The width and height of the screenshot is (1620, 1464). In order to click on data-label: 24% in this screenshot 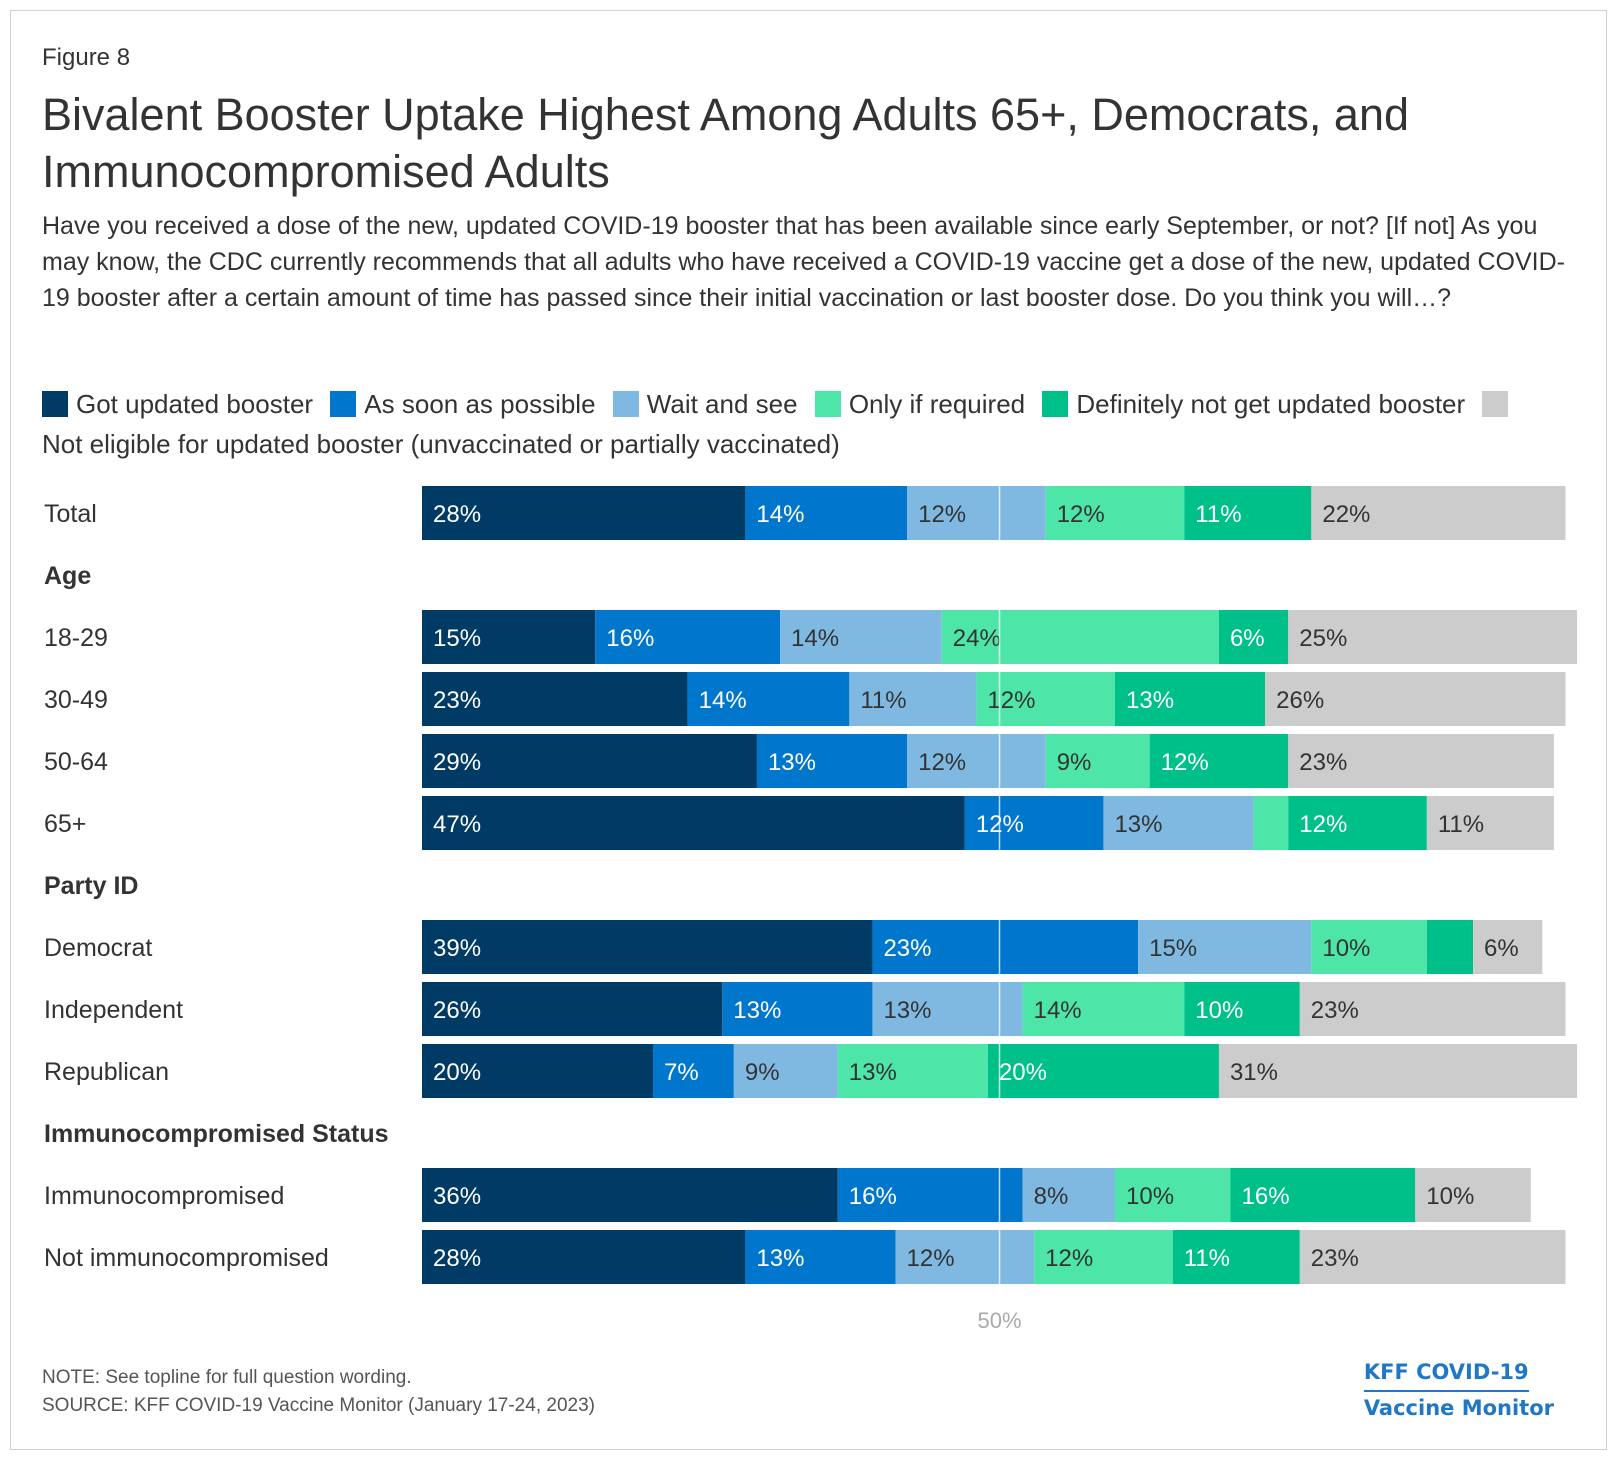, I will do `click(977, 638)`.